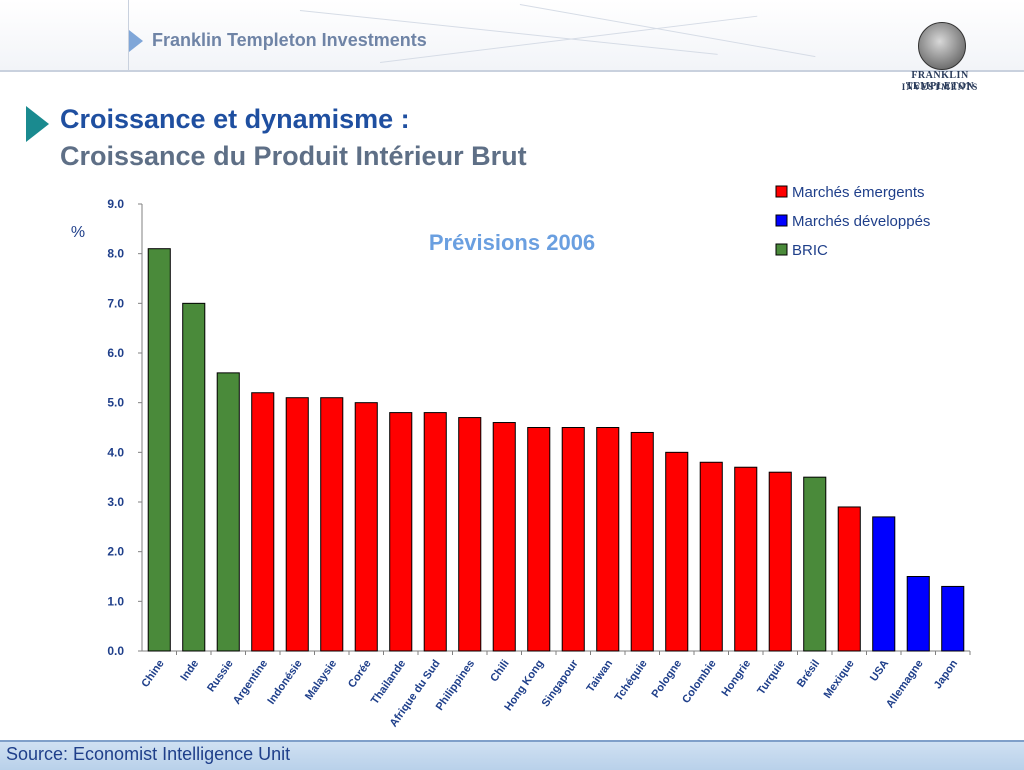  What do you see at coordinates (512, 242) in the screenshot?
I see `chart-subtitle: Prévisions 2006` at bounding box center [512, 242].